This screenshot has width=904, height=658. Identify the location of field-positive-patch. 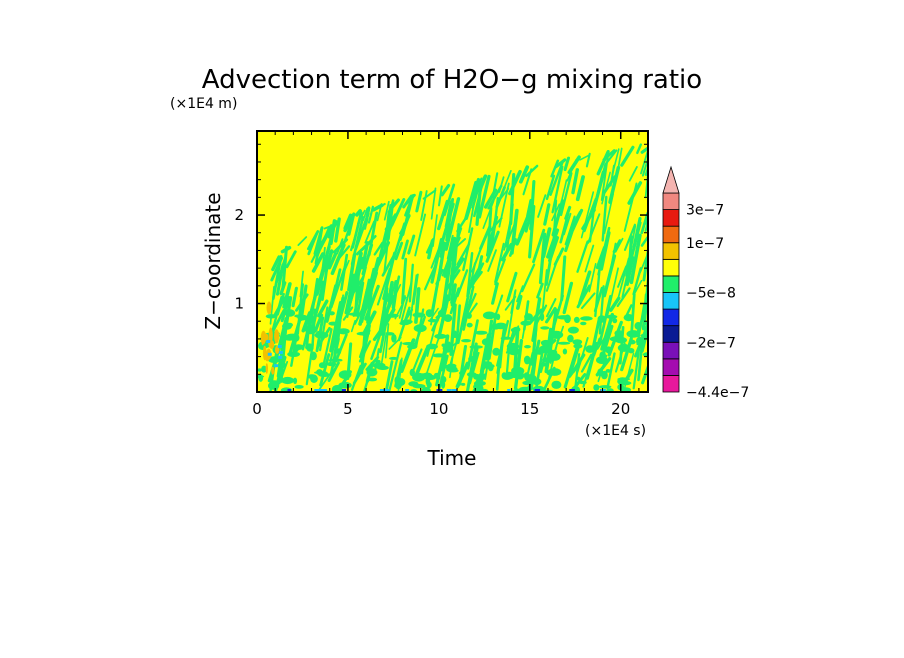
(269, 308).